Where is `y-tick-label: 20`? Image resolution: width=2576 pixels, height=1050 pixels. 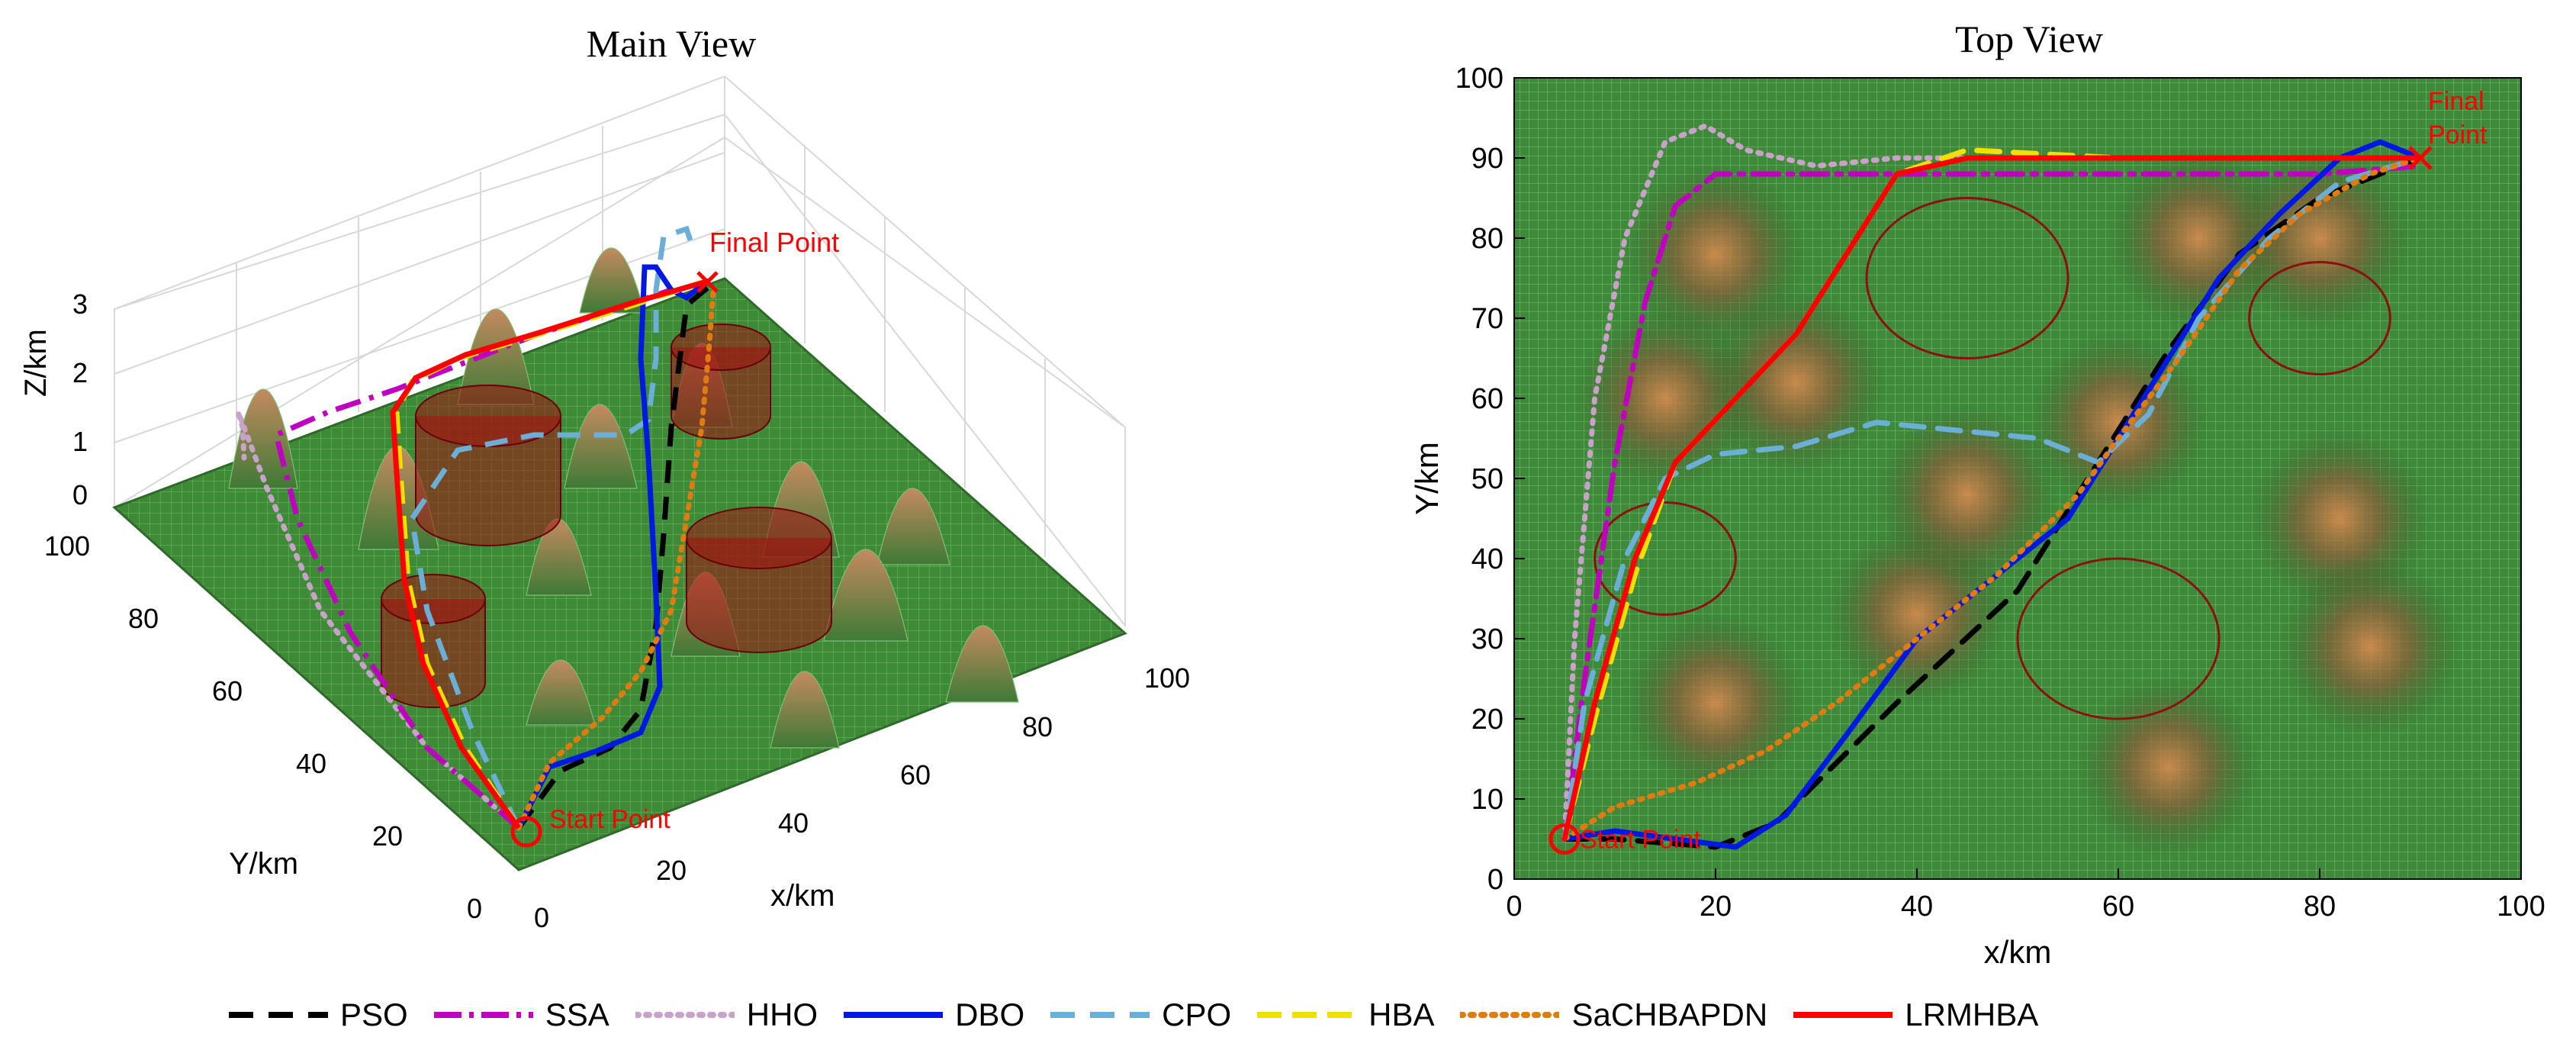
y-tick-label: 20 is located at coordinates (1487, 720).